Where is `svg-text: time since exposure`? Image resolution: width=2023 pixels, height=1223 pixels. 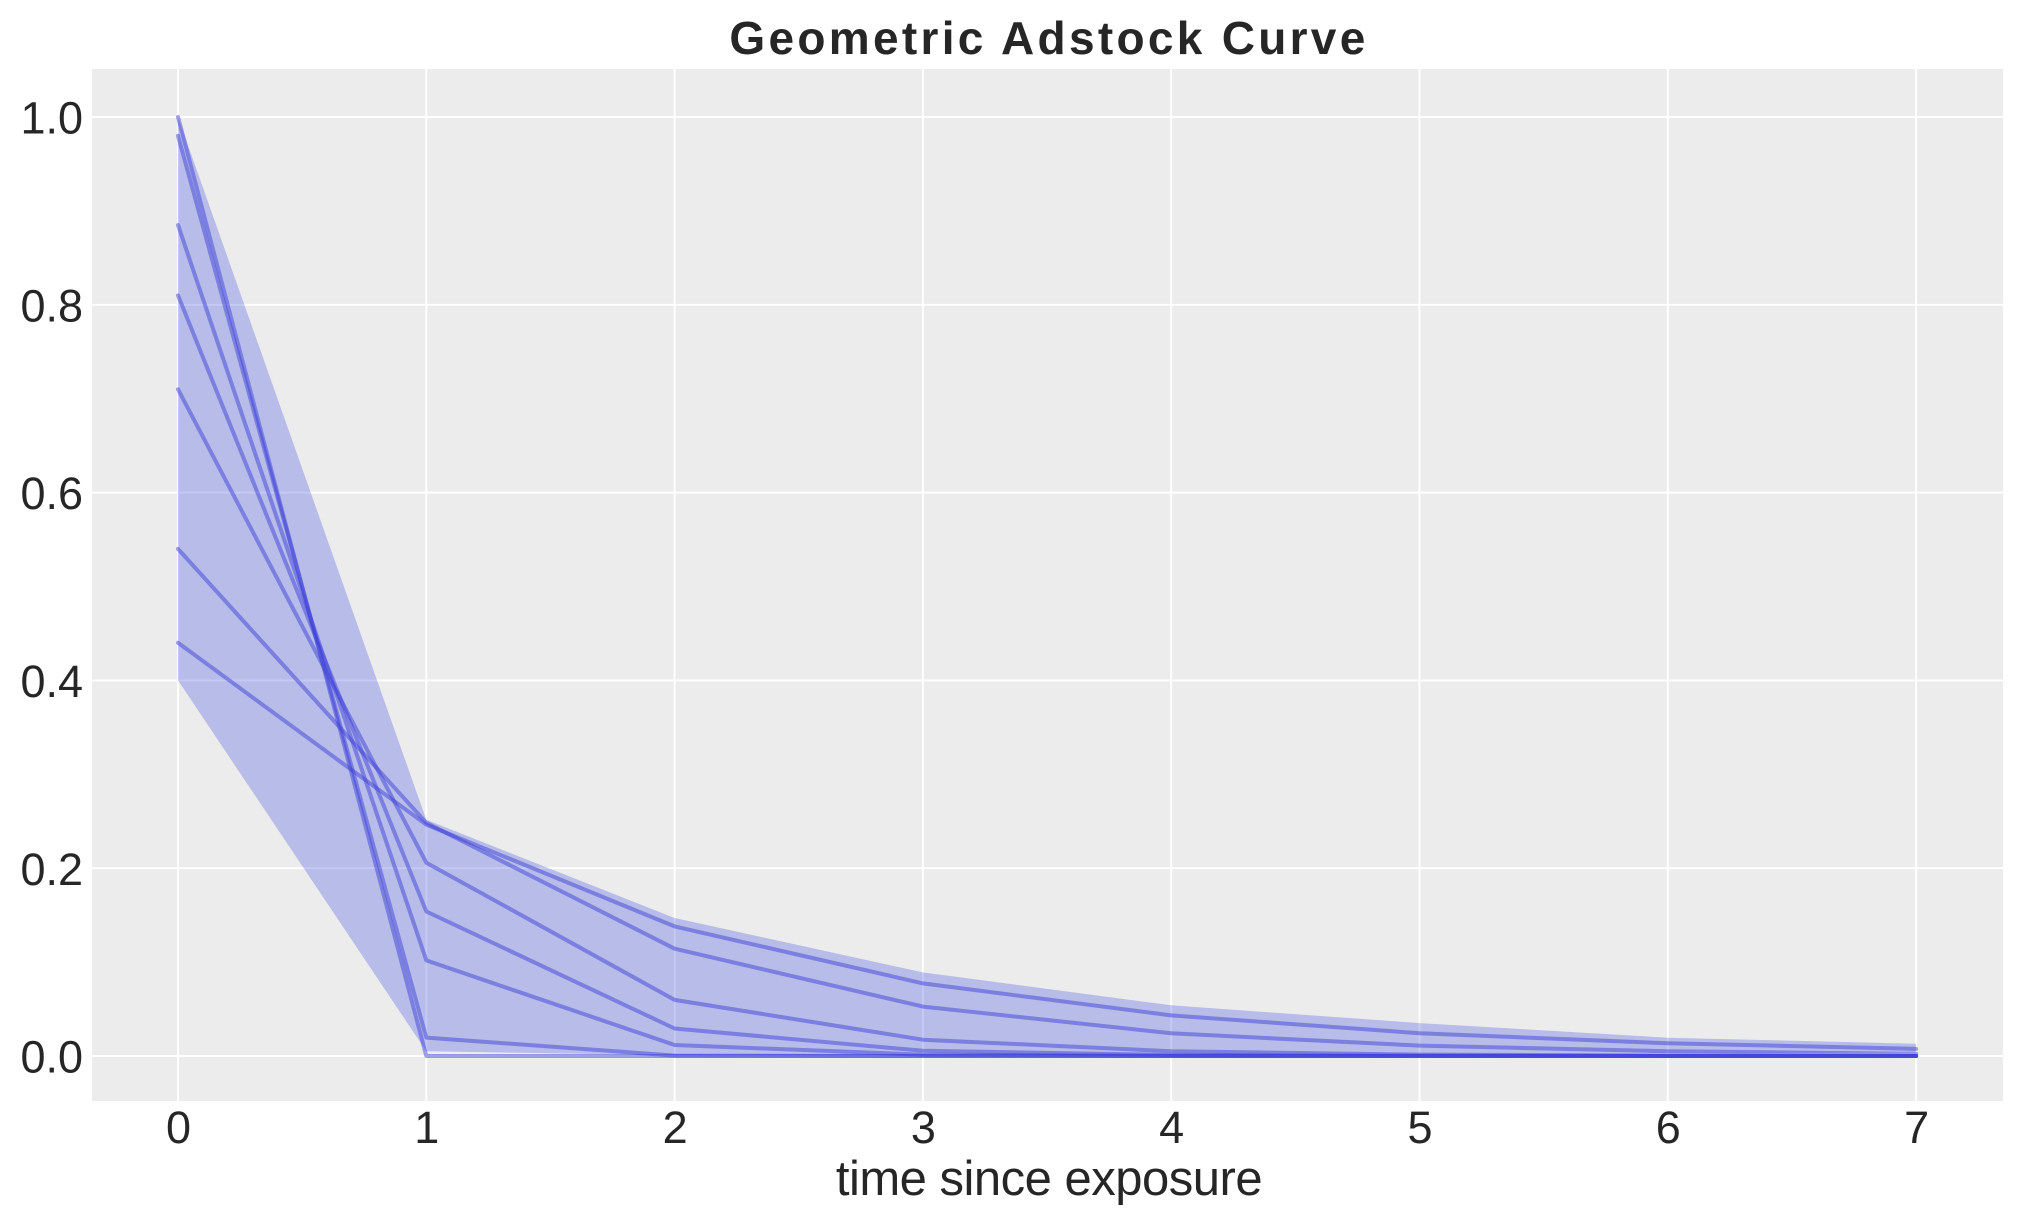
svg-text: time since exposure is located at coordinates (1049, 1179).